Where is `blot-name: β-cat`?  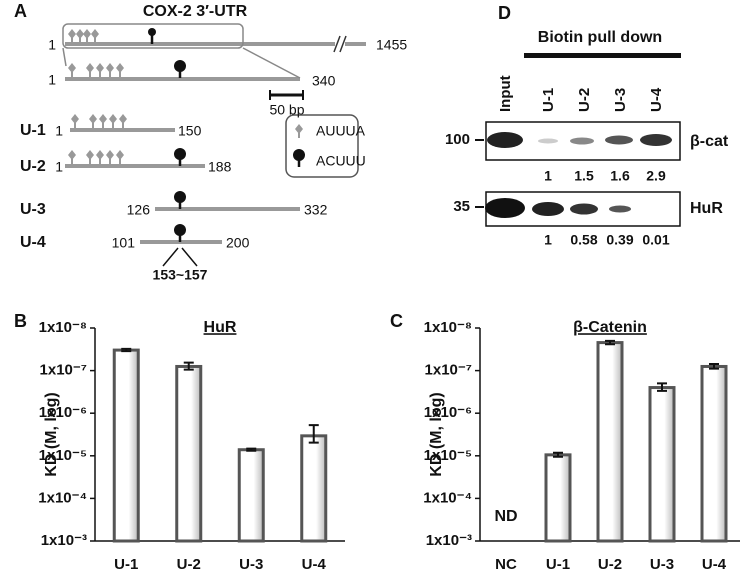 blot-name: β-cat is located at coordinates (709, 141).